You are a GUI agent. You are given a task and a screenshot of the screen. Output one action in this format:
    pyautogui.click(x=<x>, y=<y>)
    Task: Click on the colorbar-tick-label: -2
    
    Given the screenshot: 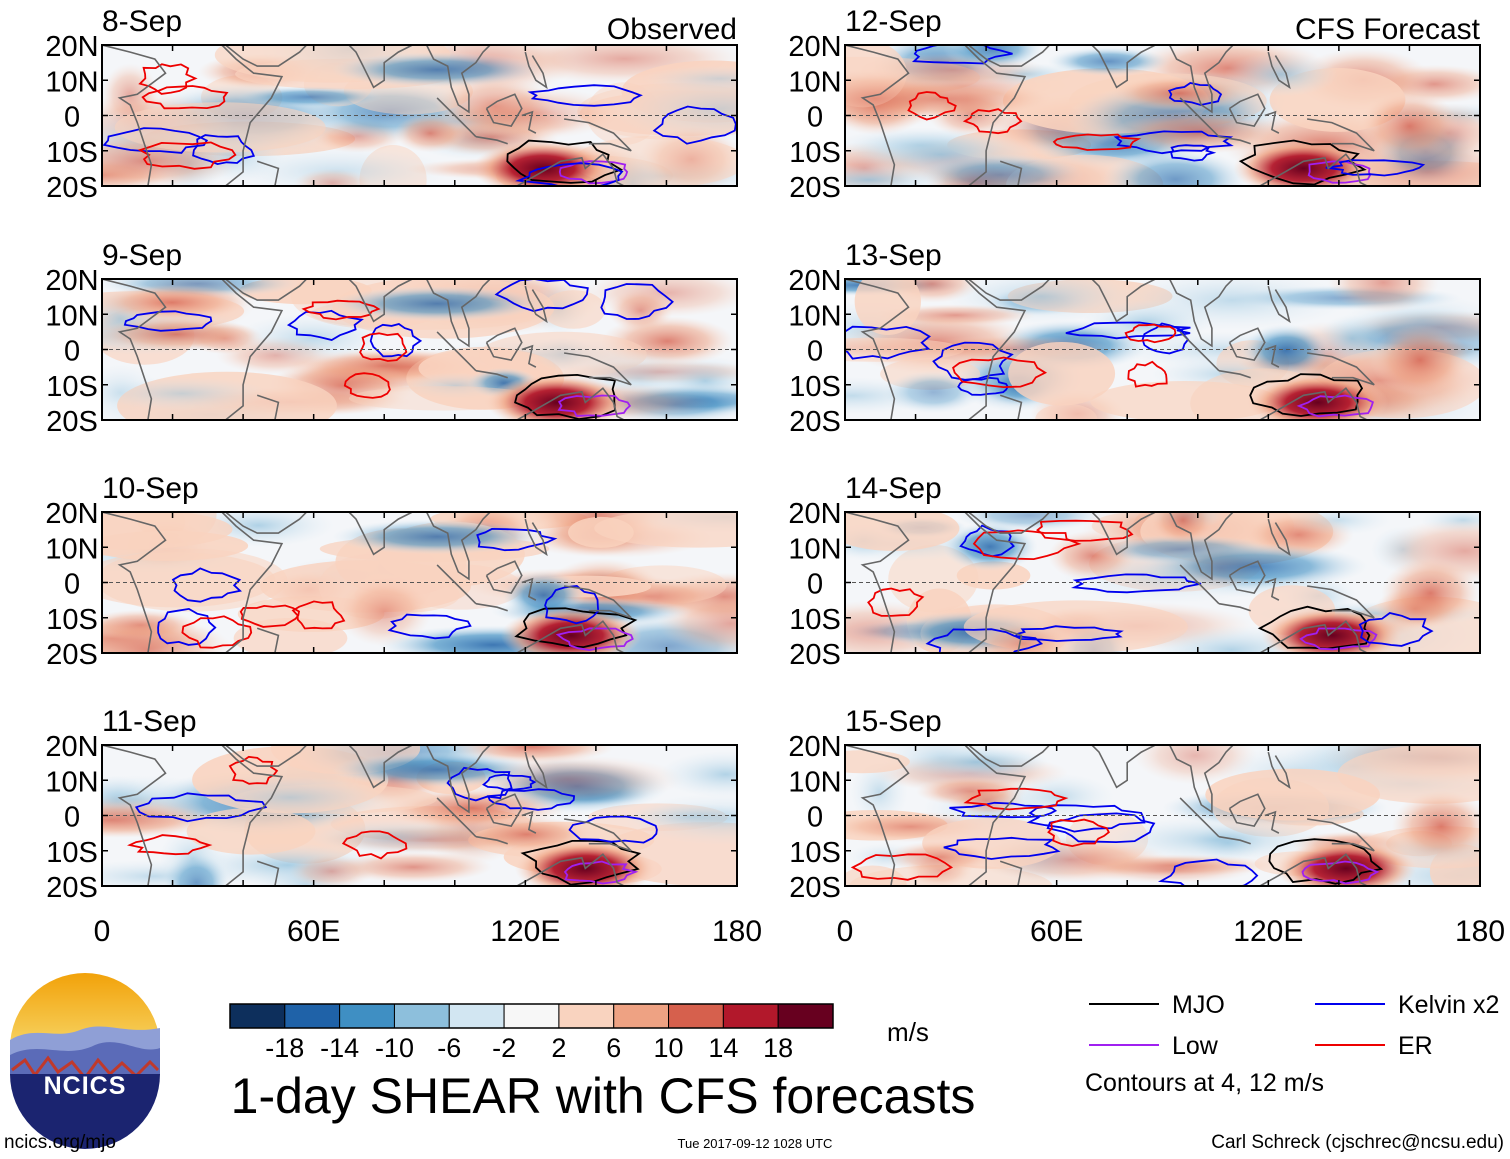 What is the action you would take?
    pyautogui.click(x=504, y=1048)
    